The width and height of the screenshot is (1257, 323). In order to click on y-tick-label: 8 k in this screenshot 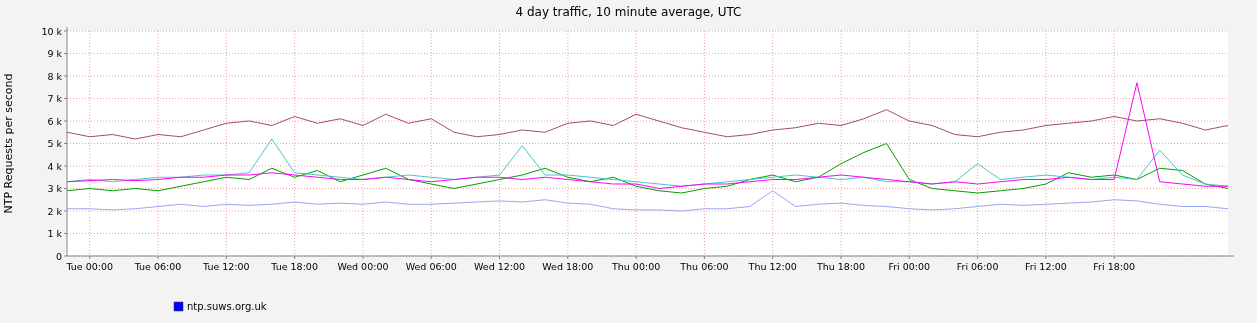, I will do `click(55, 76)`.